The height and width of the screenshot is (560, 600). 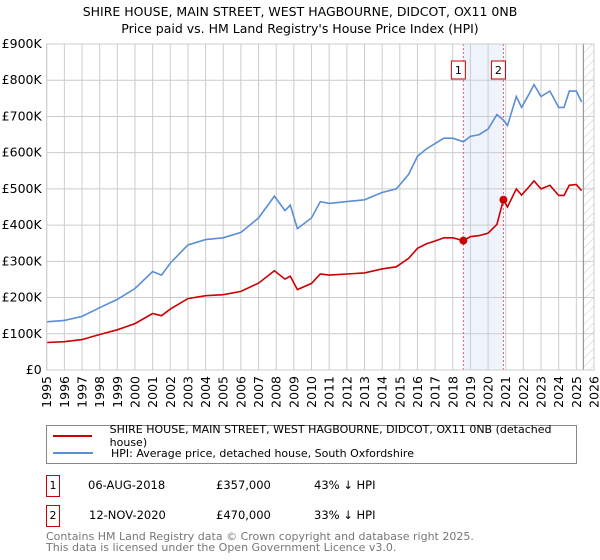 What do you see at coordinates (22, 43) in the screenshot?
I see `y-tick-label: £900K` at bounding box center [22, 43].